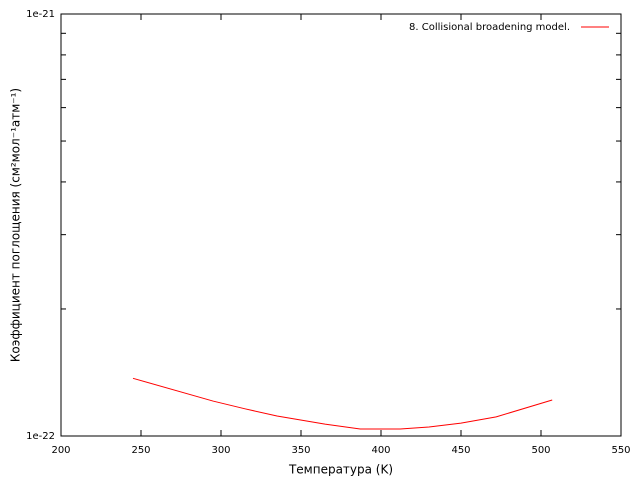  Describe the element at coordinates (16, 225) in the screenshot. I see `y-axis-label: Коэффициент поглощения (см²мол⁻¹атм⁻¹)` at that location.